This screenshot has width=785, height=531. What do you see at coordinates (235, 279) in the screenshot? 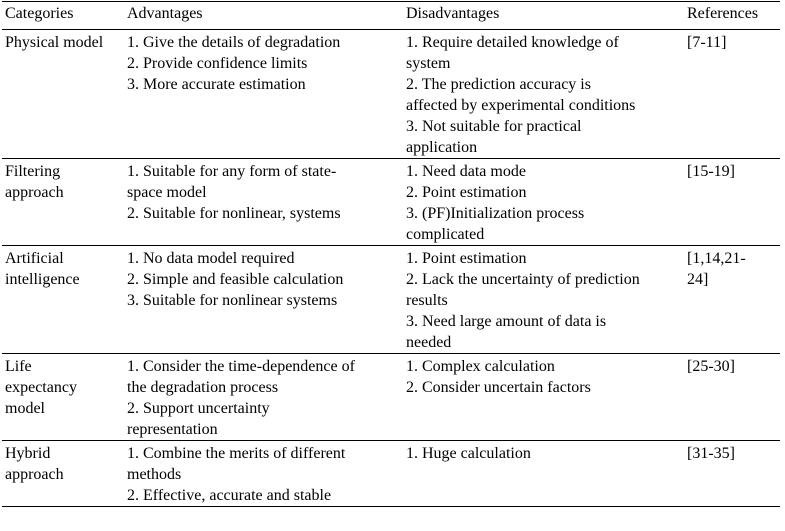
I see `cell-text-line: 2. Simple and feasible calculation` at bounding box center [235, 279].